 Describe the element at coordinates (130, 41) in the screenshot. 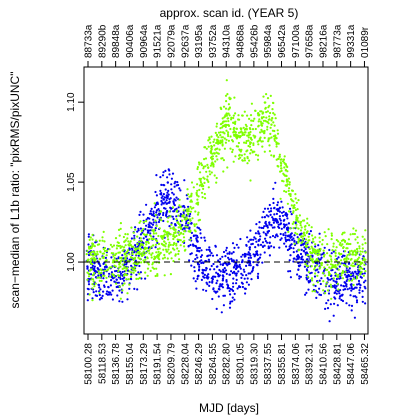

I see `top-tick-label: 90406a` at that location.